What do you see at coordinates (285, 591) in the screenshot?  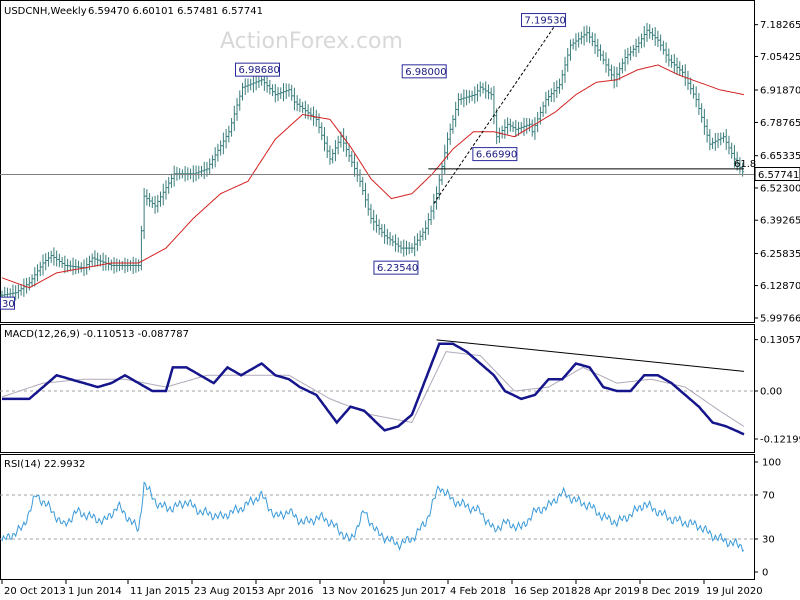 I see `x-tick-label: 3 Apr 2016` at bounding box center [285, 591].